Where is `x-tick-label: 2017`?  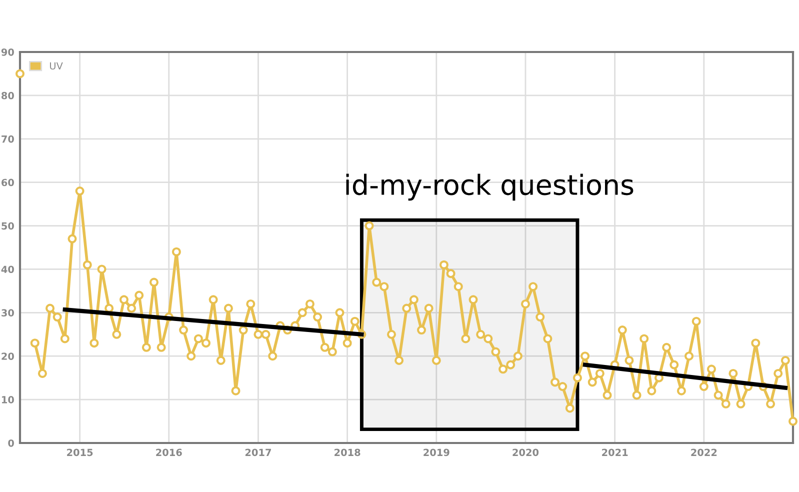 x-tick-label: 2017 is located at coordinates (258, 452).